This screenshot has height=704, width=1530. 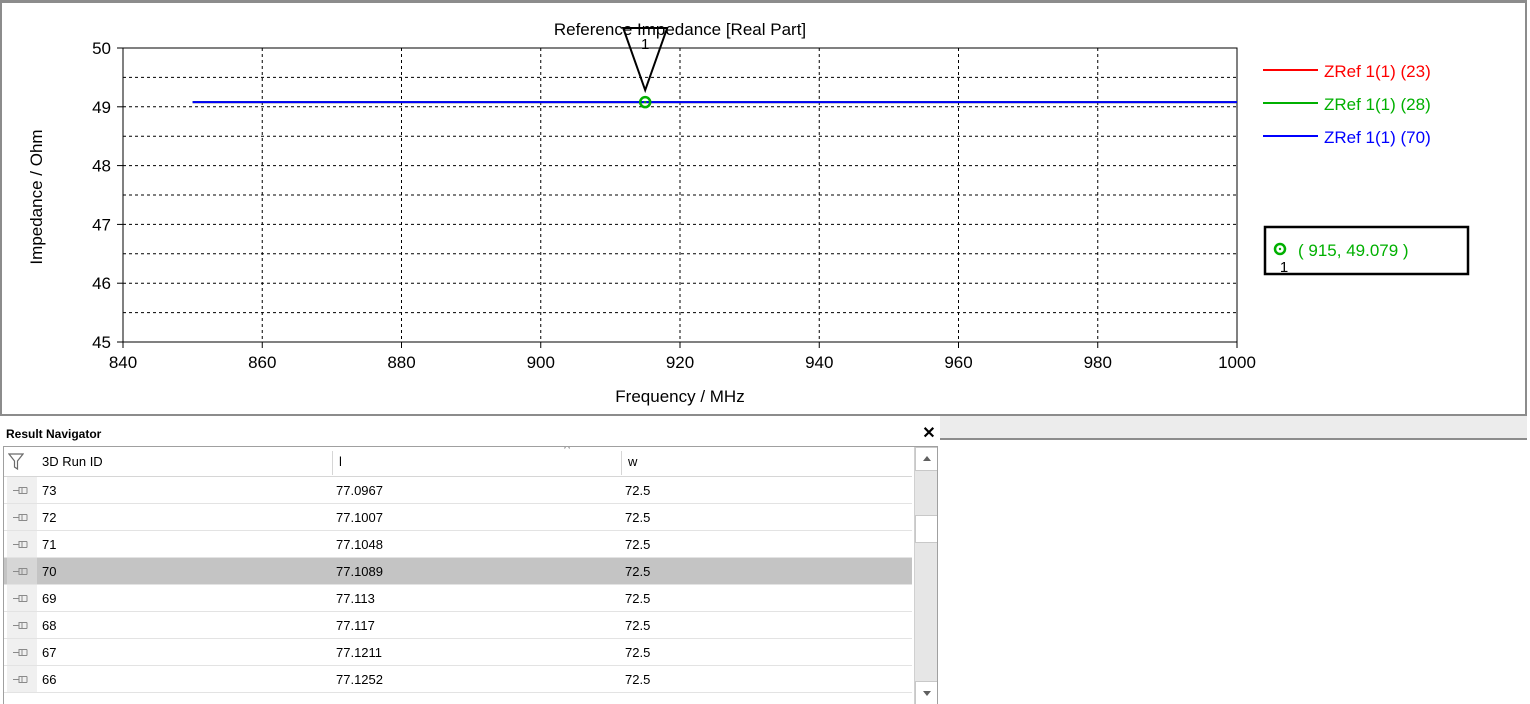 I want to click on cell-l: 77.113, so click(x=355, y=598).